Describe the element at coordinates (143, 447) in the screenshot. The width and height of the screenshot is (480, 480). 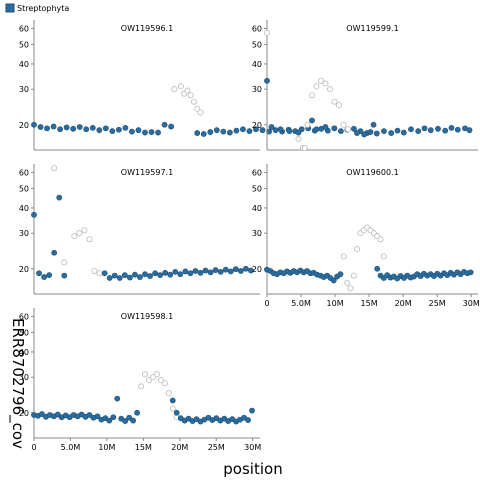
I see `x-tick-label: 15M` at that location.